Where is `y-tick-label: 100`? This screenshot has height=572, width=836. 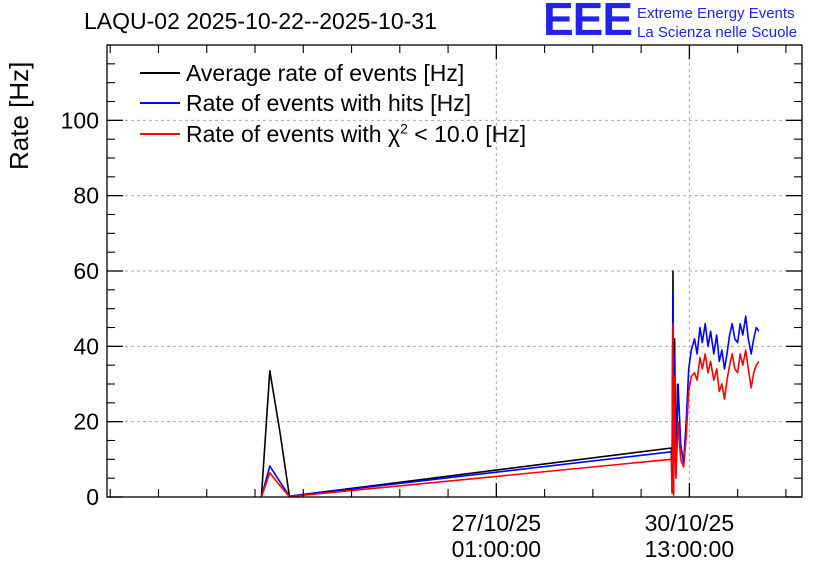 y-tick-label: 100 is located at coordinates (80, 120).